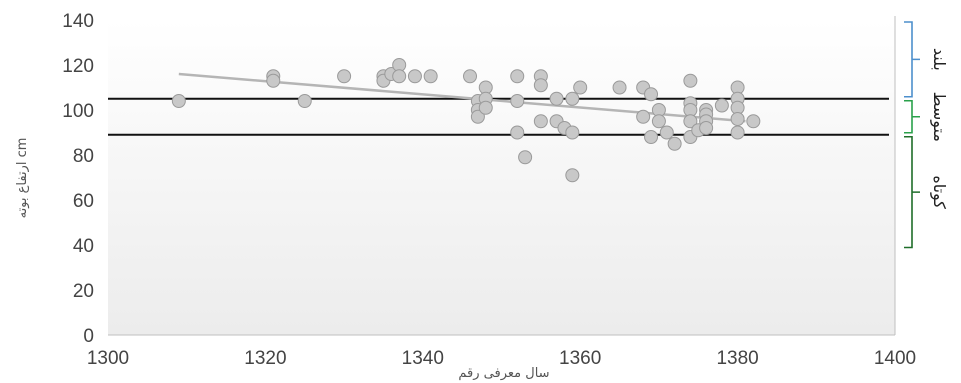  Describe the element at coordinates (423, 358) in the screenshot. I see `x-tick-label: 1340` at that location.